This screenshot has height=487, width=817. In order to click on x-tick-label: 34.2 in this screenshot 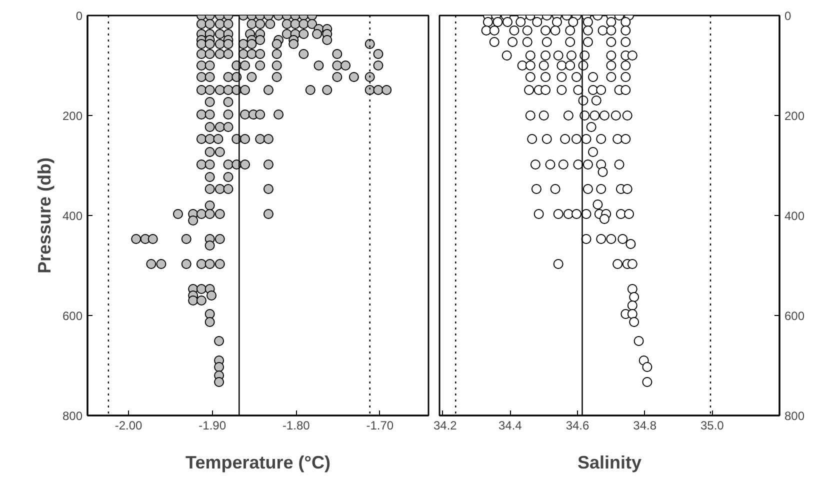, I will do `click(446, 425)`.